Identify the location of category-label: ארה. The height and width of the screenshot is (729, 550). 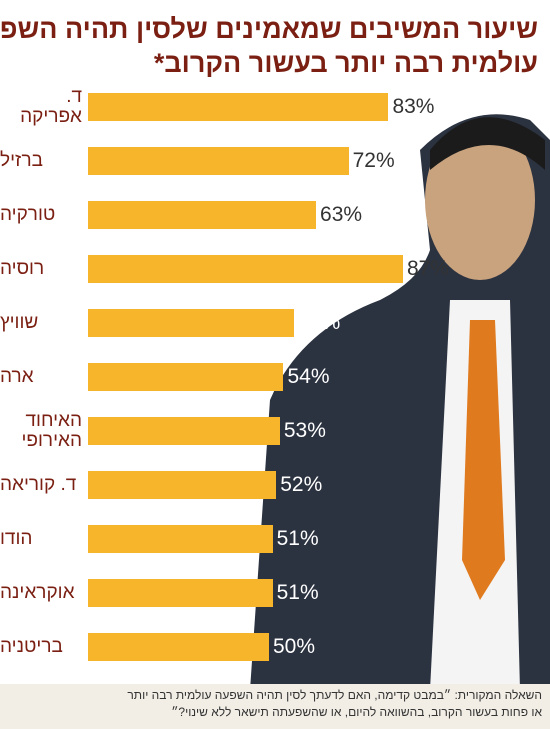
(17, 376).